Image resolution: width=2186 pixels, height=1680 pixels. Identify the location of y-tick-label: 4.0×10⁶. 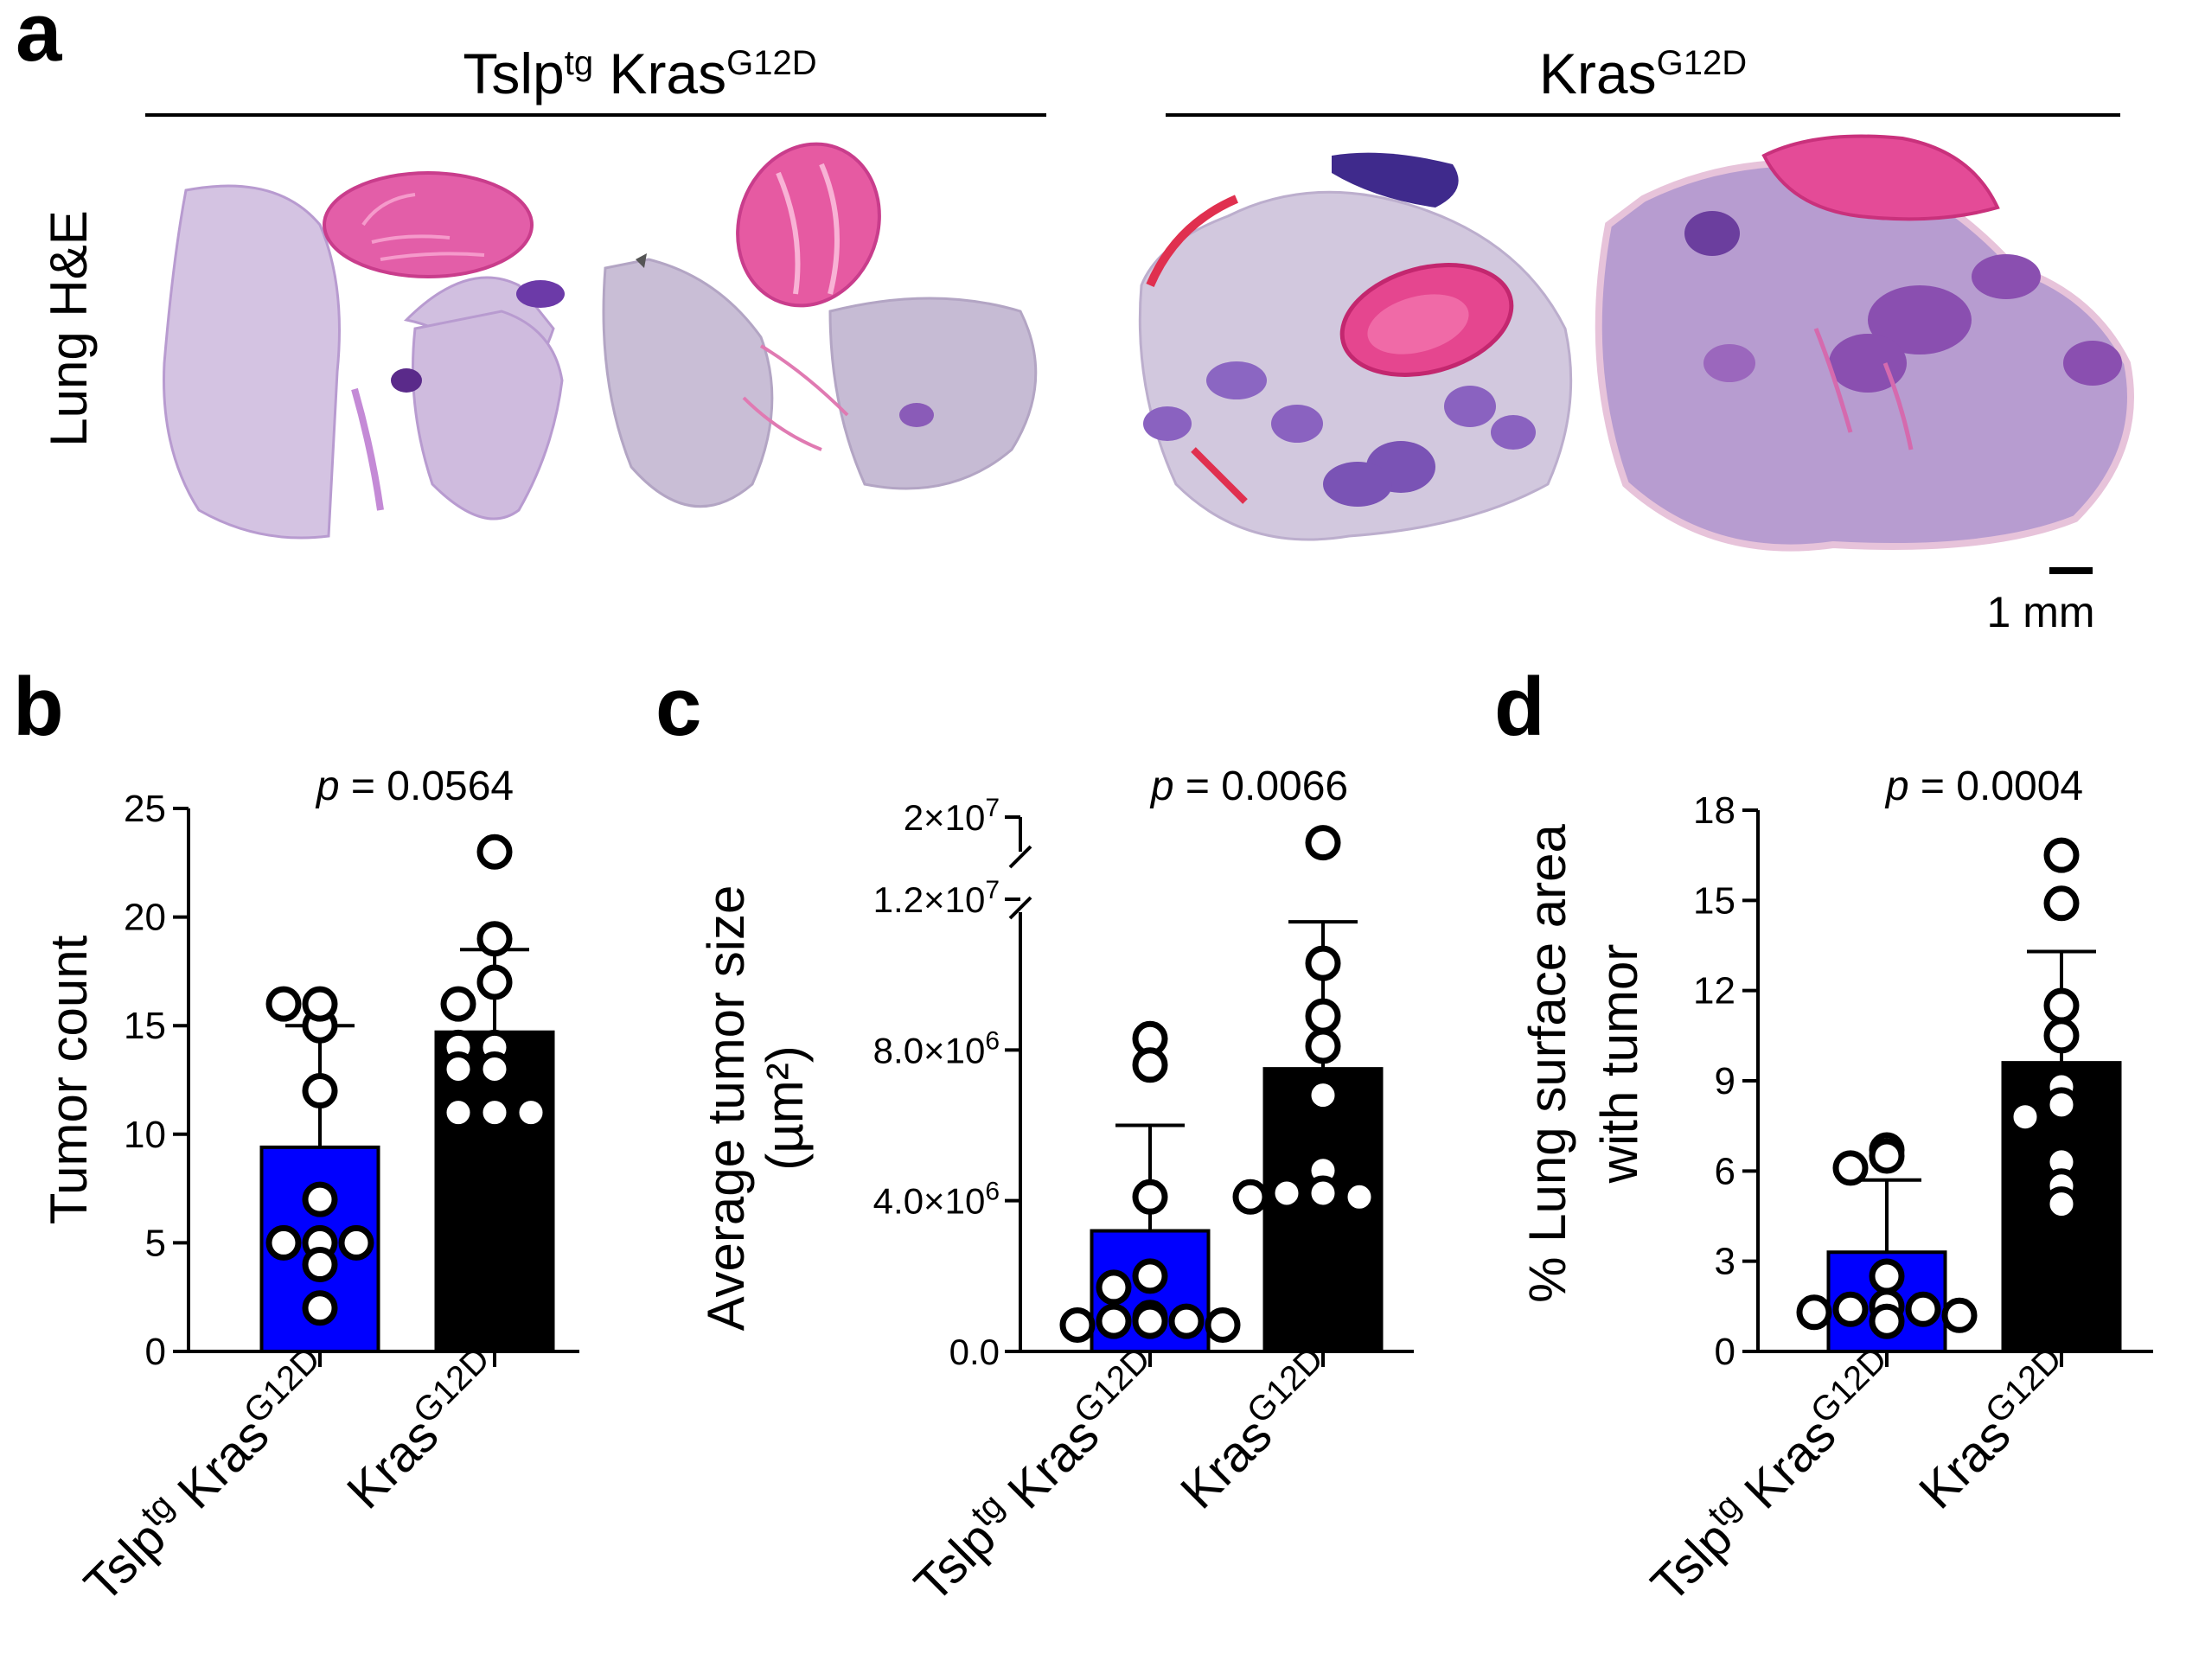
(936, 1199).